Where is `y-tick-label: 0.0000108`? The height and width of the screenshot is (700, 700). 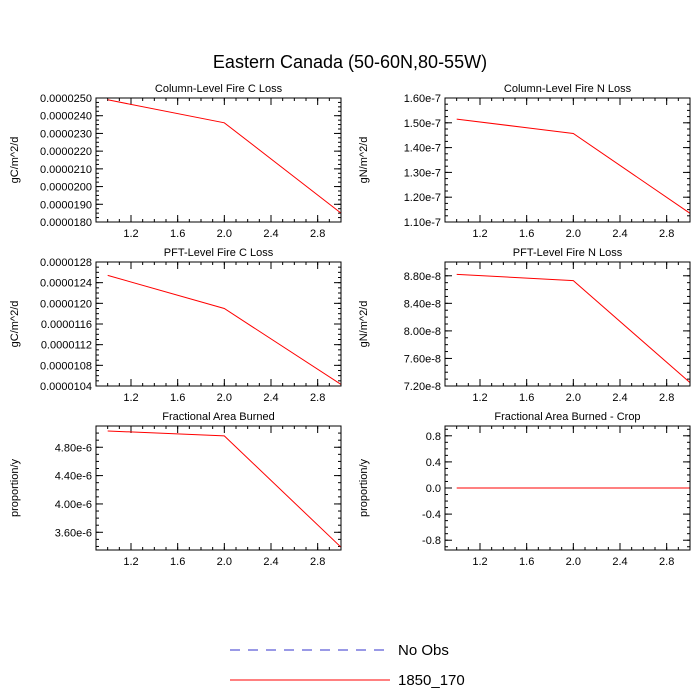 y-tick-label: 0.0000108 is located at coordinates (66, 366).